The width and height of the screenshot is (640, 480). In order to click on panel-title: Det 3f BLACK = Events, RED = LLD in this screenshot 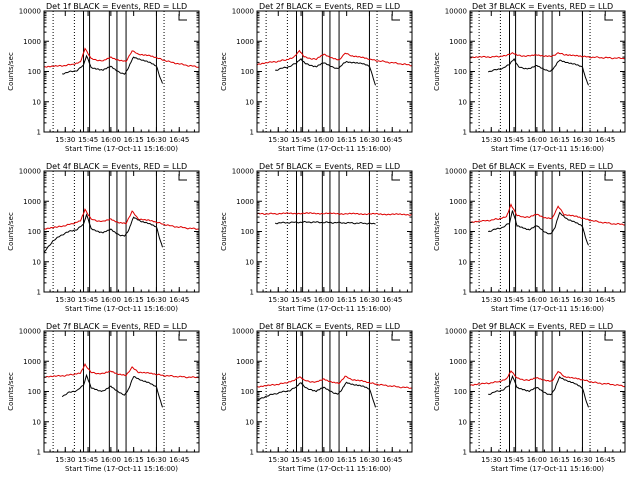, I will do `click(542, 6)`.